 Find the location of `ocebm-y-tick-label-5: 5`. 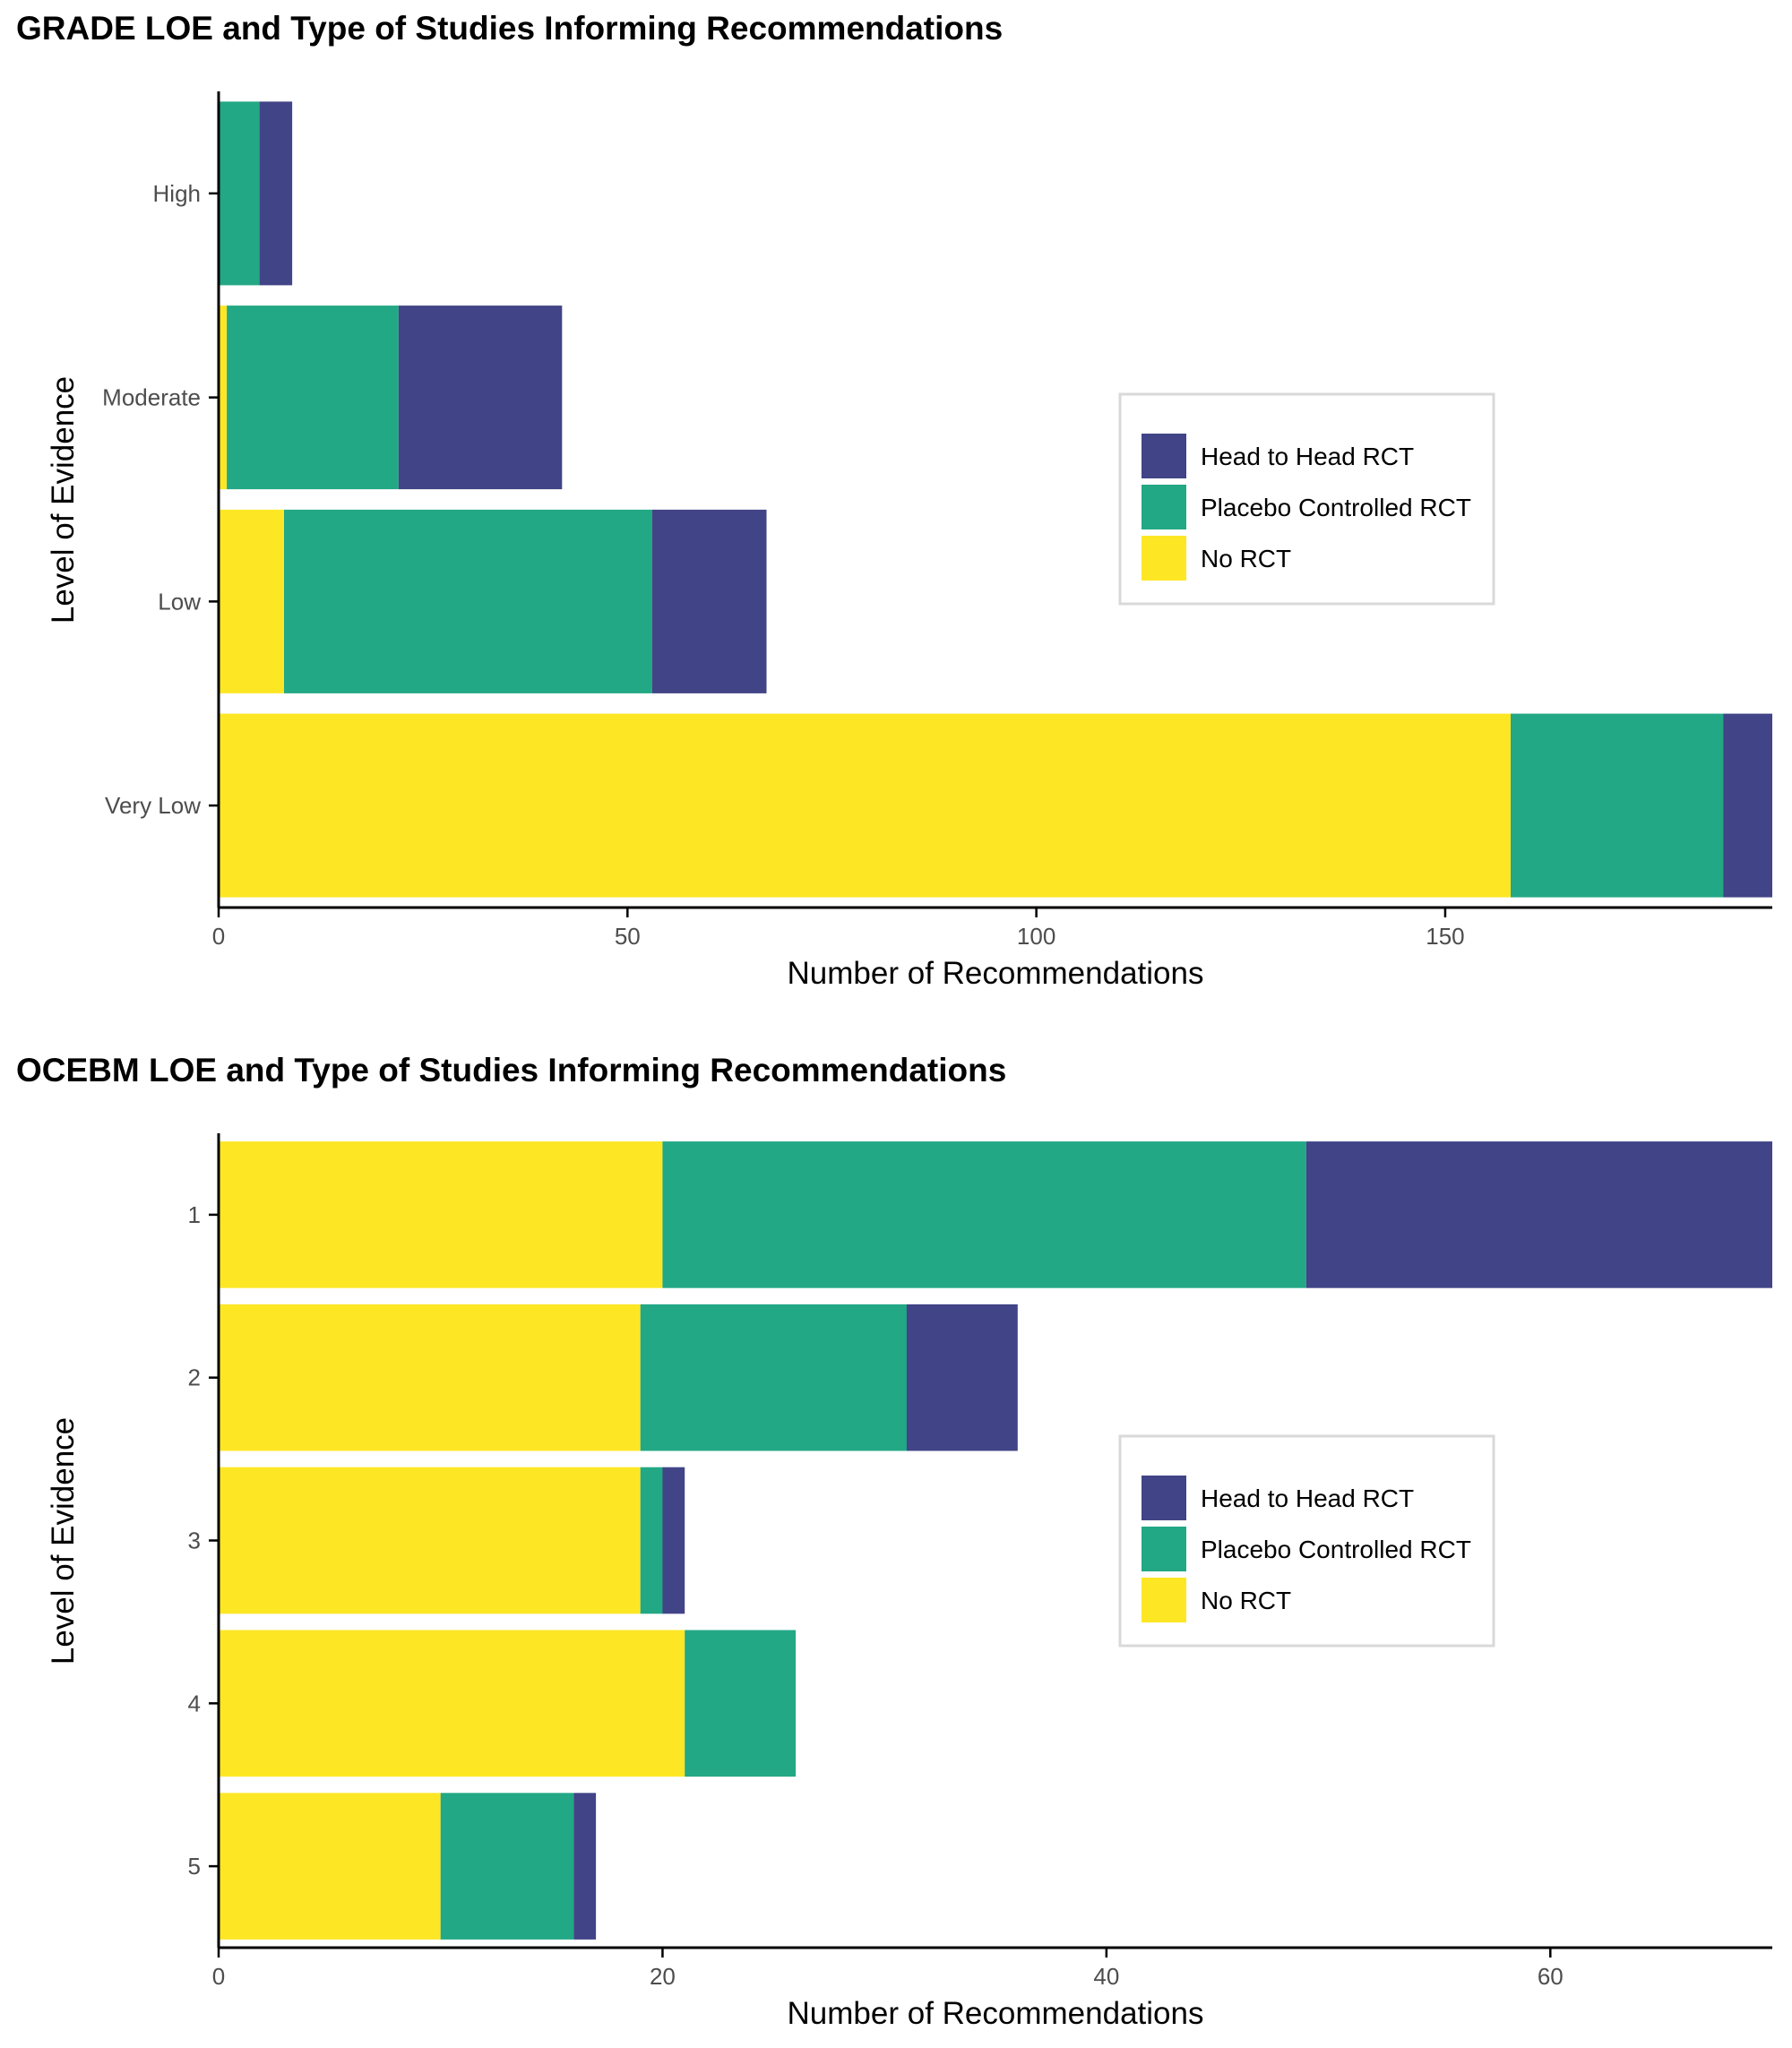

ocebm-y-tick-label-5: 5 is located at coordinates (194, 1866).